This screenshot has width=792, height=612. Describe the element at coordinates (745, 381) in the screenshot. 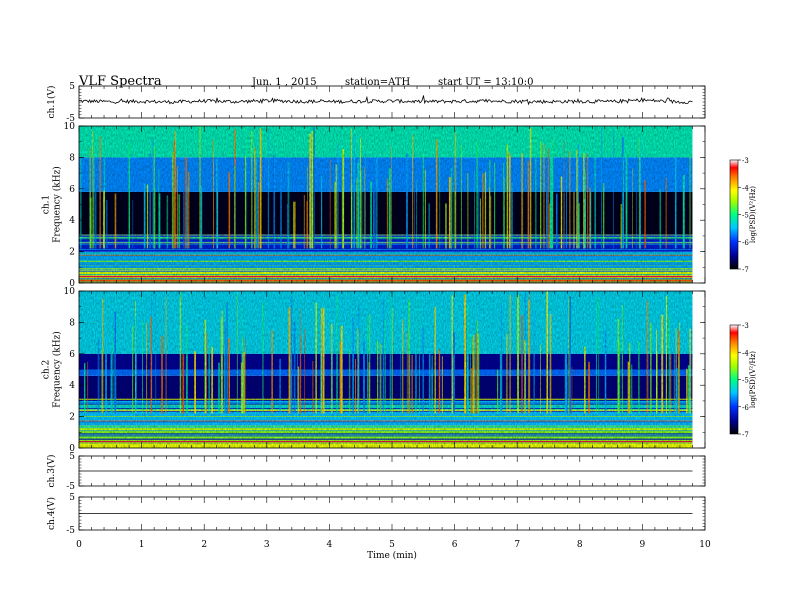

I see `ch2-cb-tick-label: -5` at that location.